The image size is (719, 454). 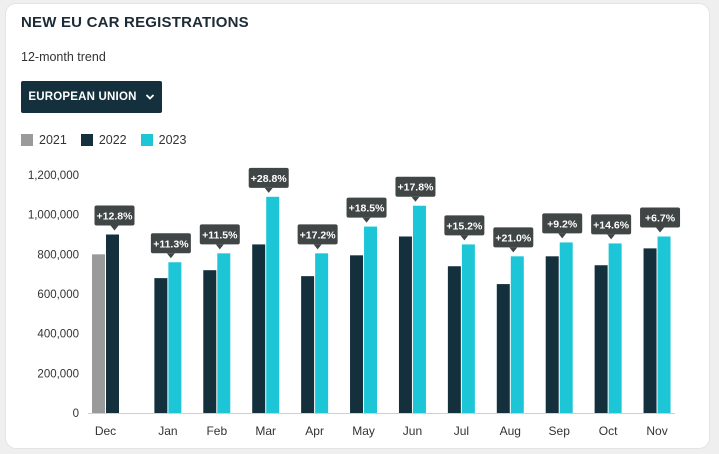 What do you see at coordinates (405, 324) in the screenshot?
I see `bar-2022-jun` at bounding box center [405, 324].